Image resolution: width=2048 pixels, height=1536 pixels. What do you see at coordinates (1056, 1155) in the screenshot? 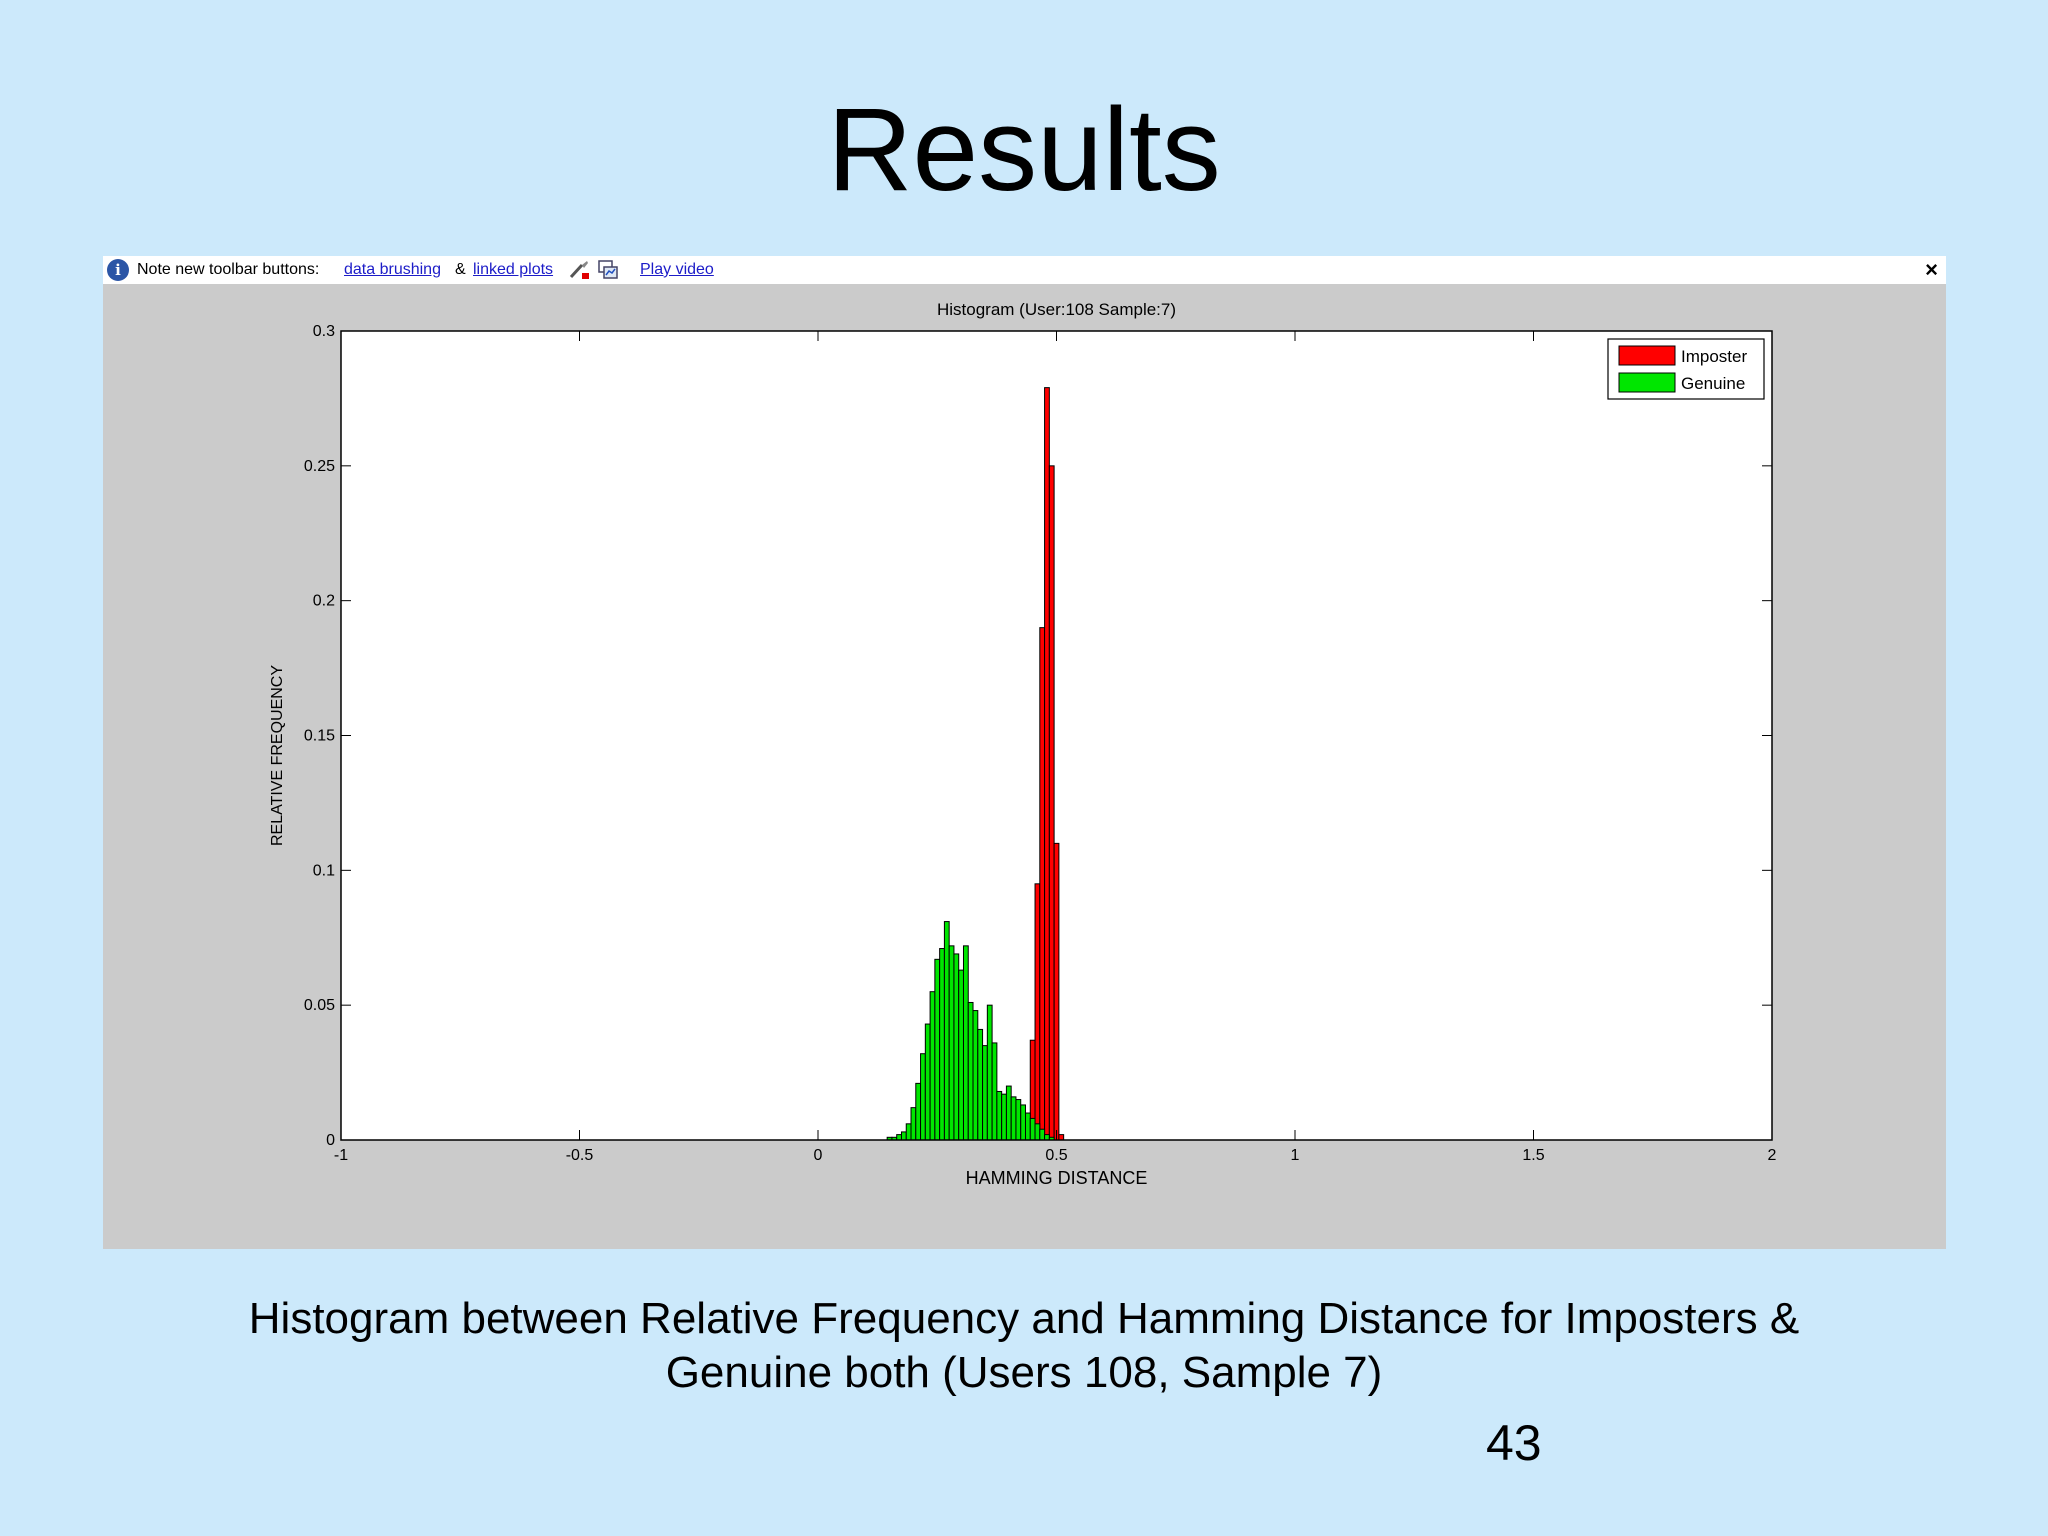
I see `x-tick-label: 0.5` at bounding box center [1056, 1155].